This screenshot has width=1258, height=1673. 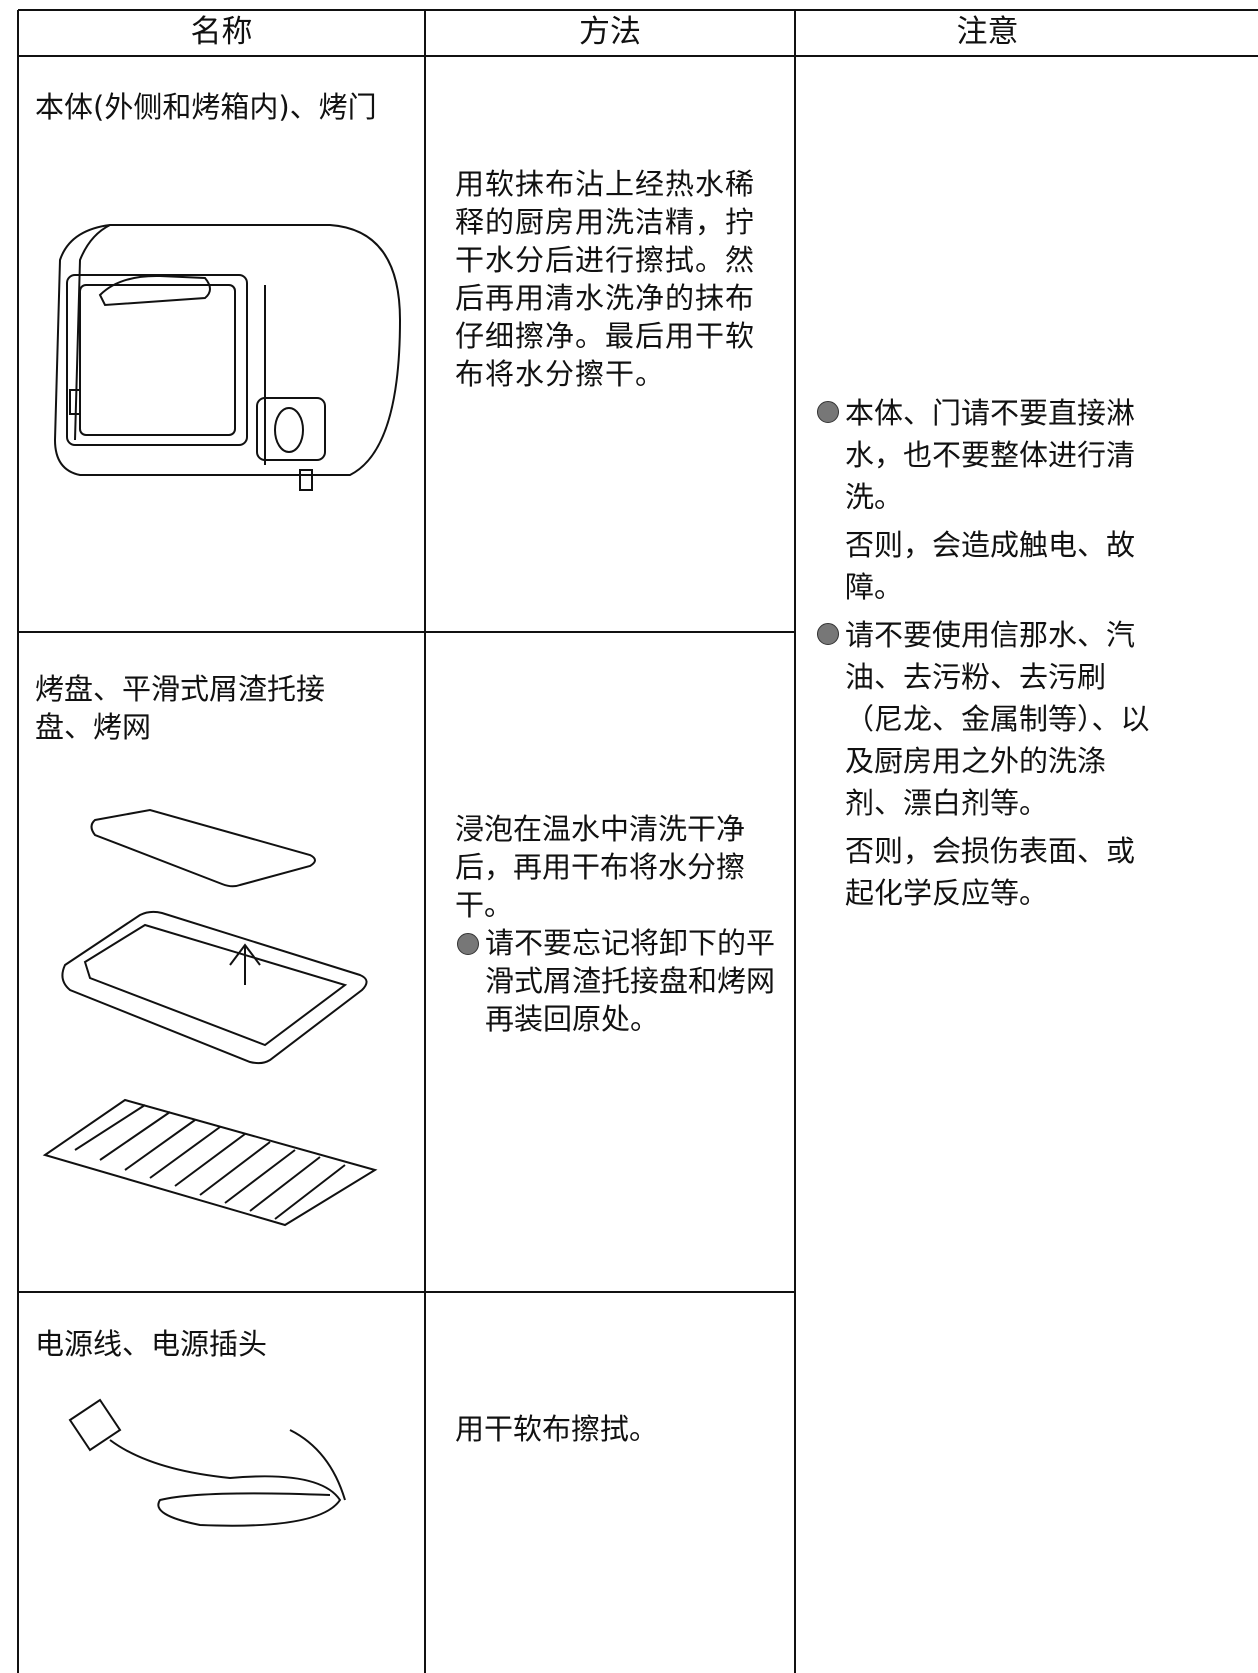 What do you see at coordinates (615, 981) in the screenshot?
I see `method-bullet: 请不要忘记将卸下的平滑式屑渣托接盘和烤网再装回原处。` at bounding box center [615, 981].